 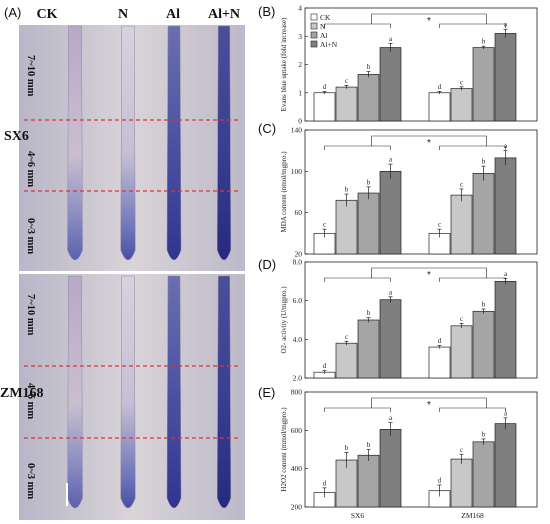 What do you see at coordinates (472, 515) in the screenshot?
I see `x-tick-label: ZM168` at bounding box center [472, 515].